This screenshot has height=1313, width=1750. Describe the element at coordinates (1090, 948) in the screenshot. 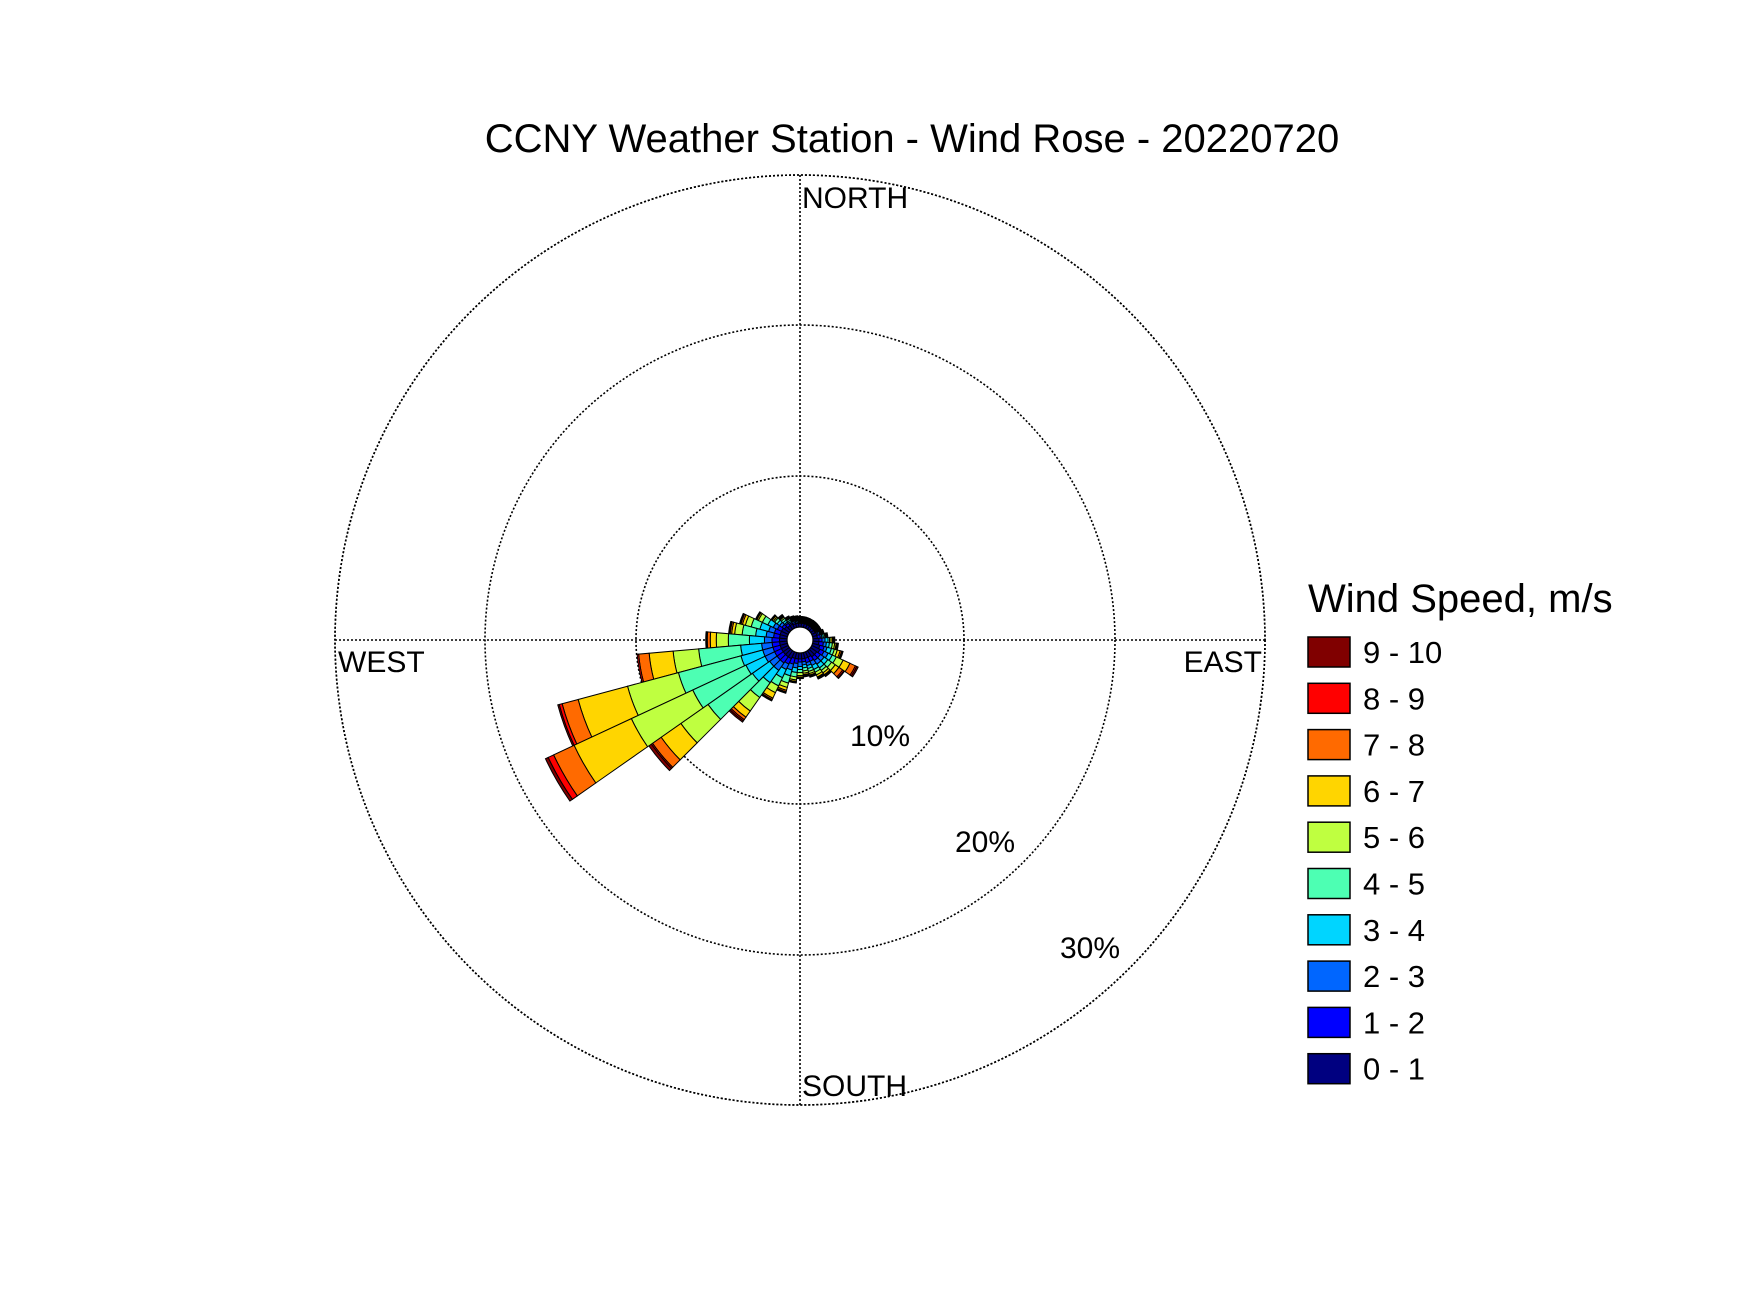

I see `ring-label-30: 30%` at that location.